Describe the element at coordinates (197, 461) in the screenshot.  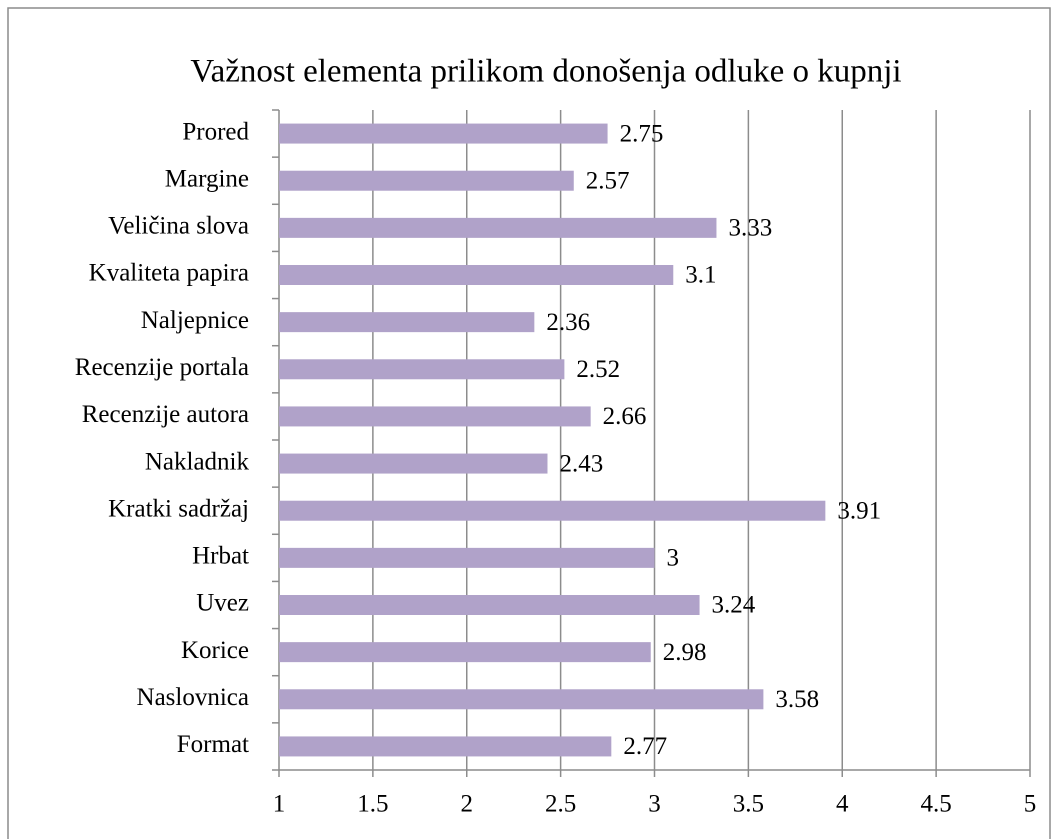
I see `y-tick-label: Nakladnik` at that location.